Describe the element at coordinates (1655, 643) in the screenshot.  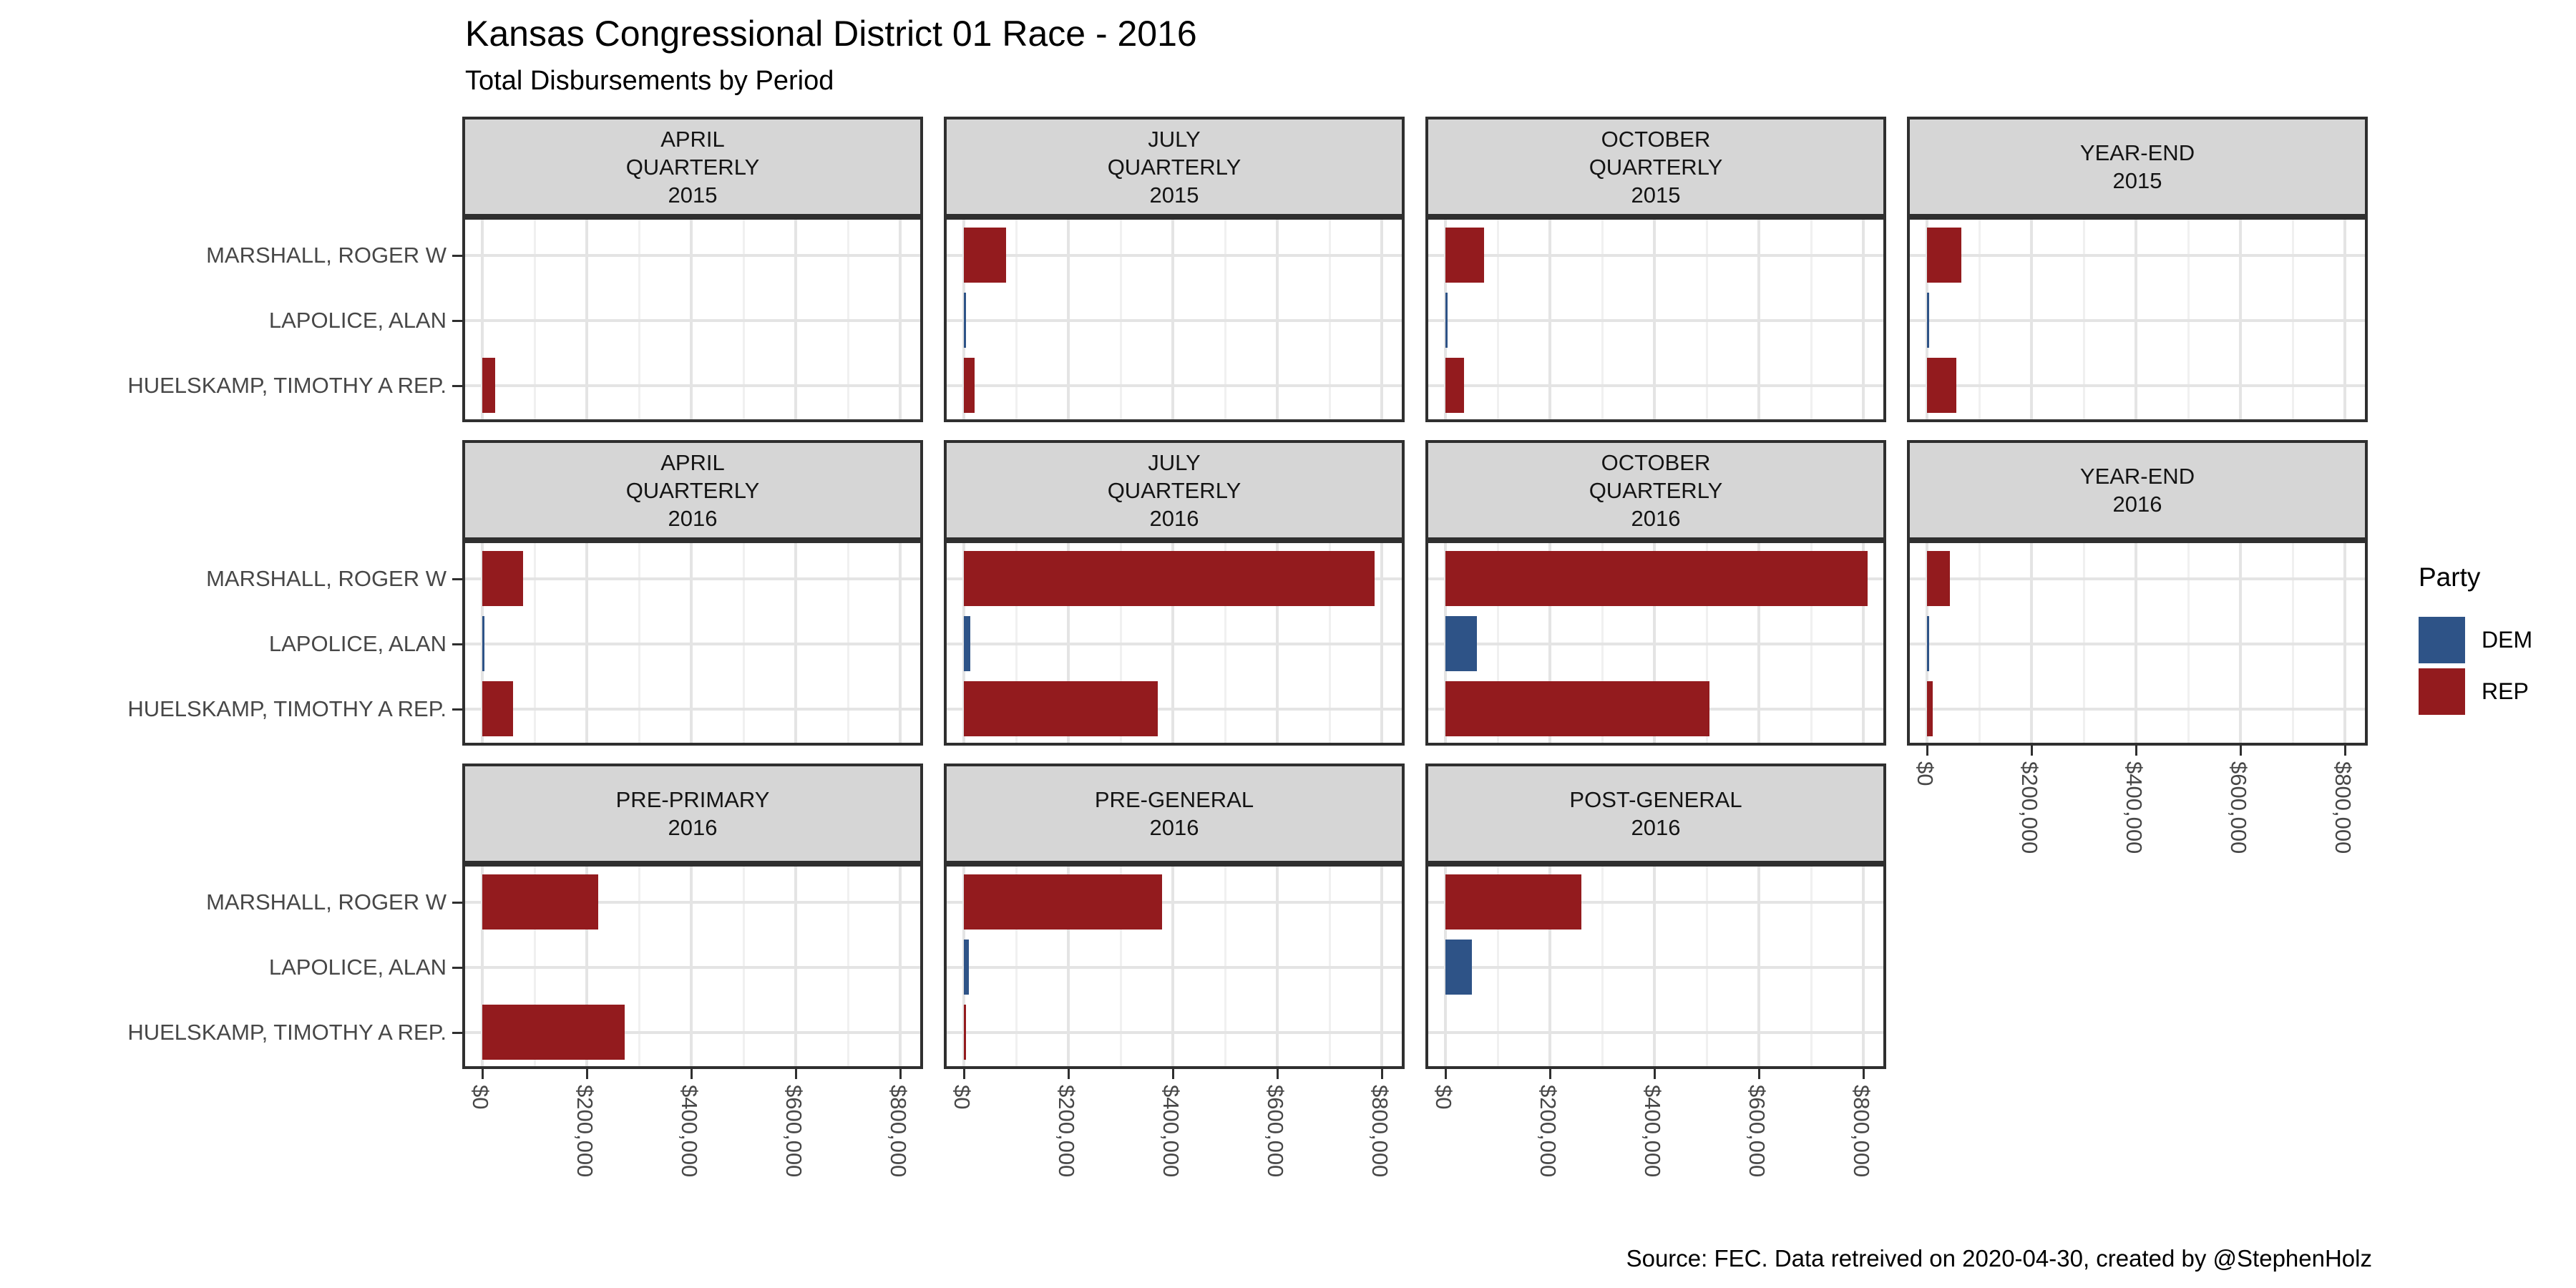
I see `facet-panel-october-quarterly-2016` at that location.